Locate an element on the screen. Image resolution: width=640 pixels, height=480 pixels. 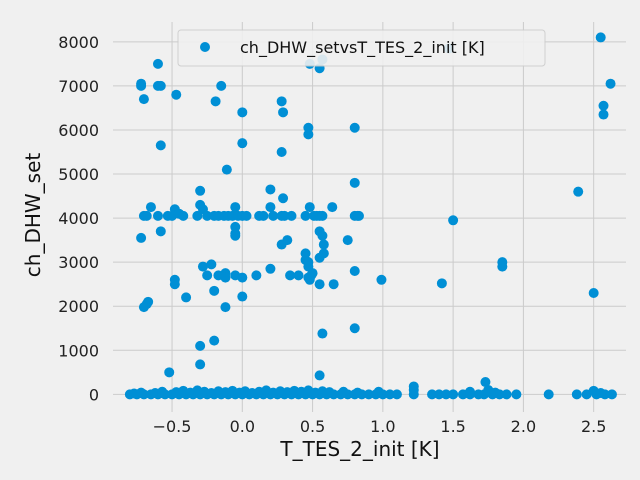
legend-marker is located at coordinates (205, 47).